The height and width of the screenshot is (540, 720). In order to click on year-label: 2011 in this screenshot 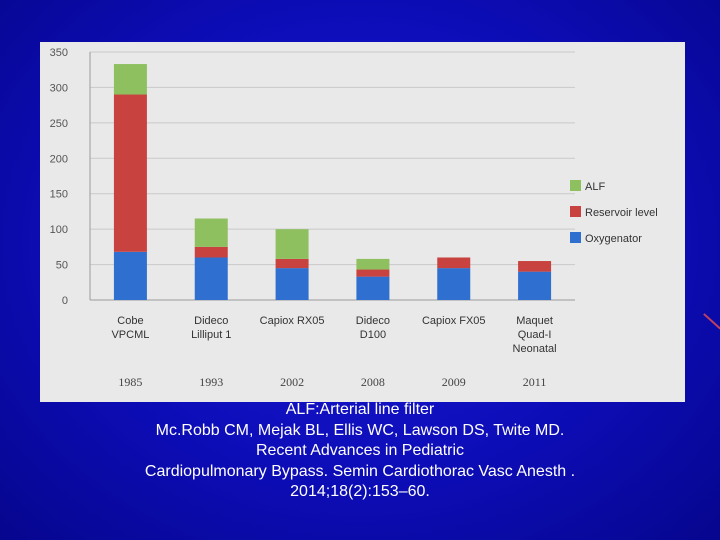, I will do `click(535, 382)`.